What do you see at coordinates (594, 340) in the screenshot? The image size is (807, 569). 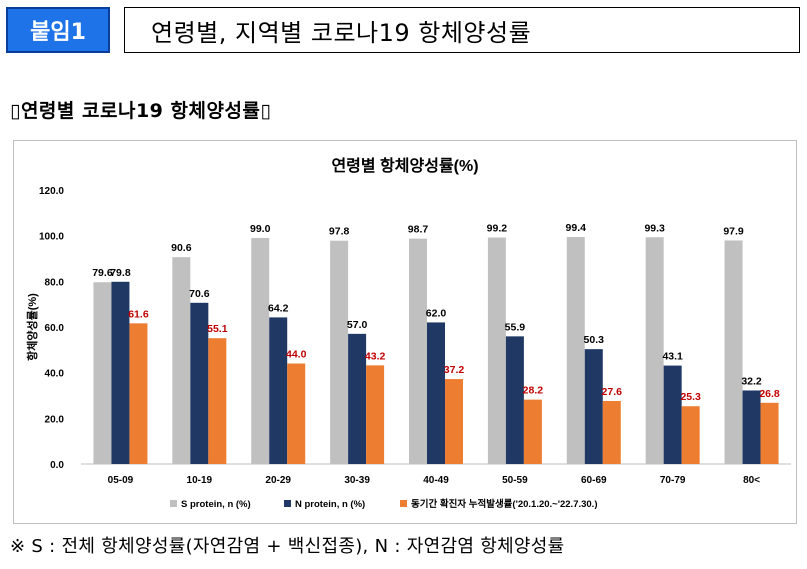 I see `n-protein-data-label: 50.3` at bounding box center [594, 340].